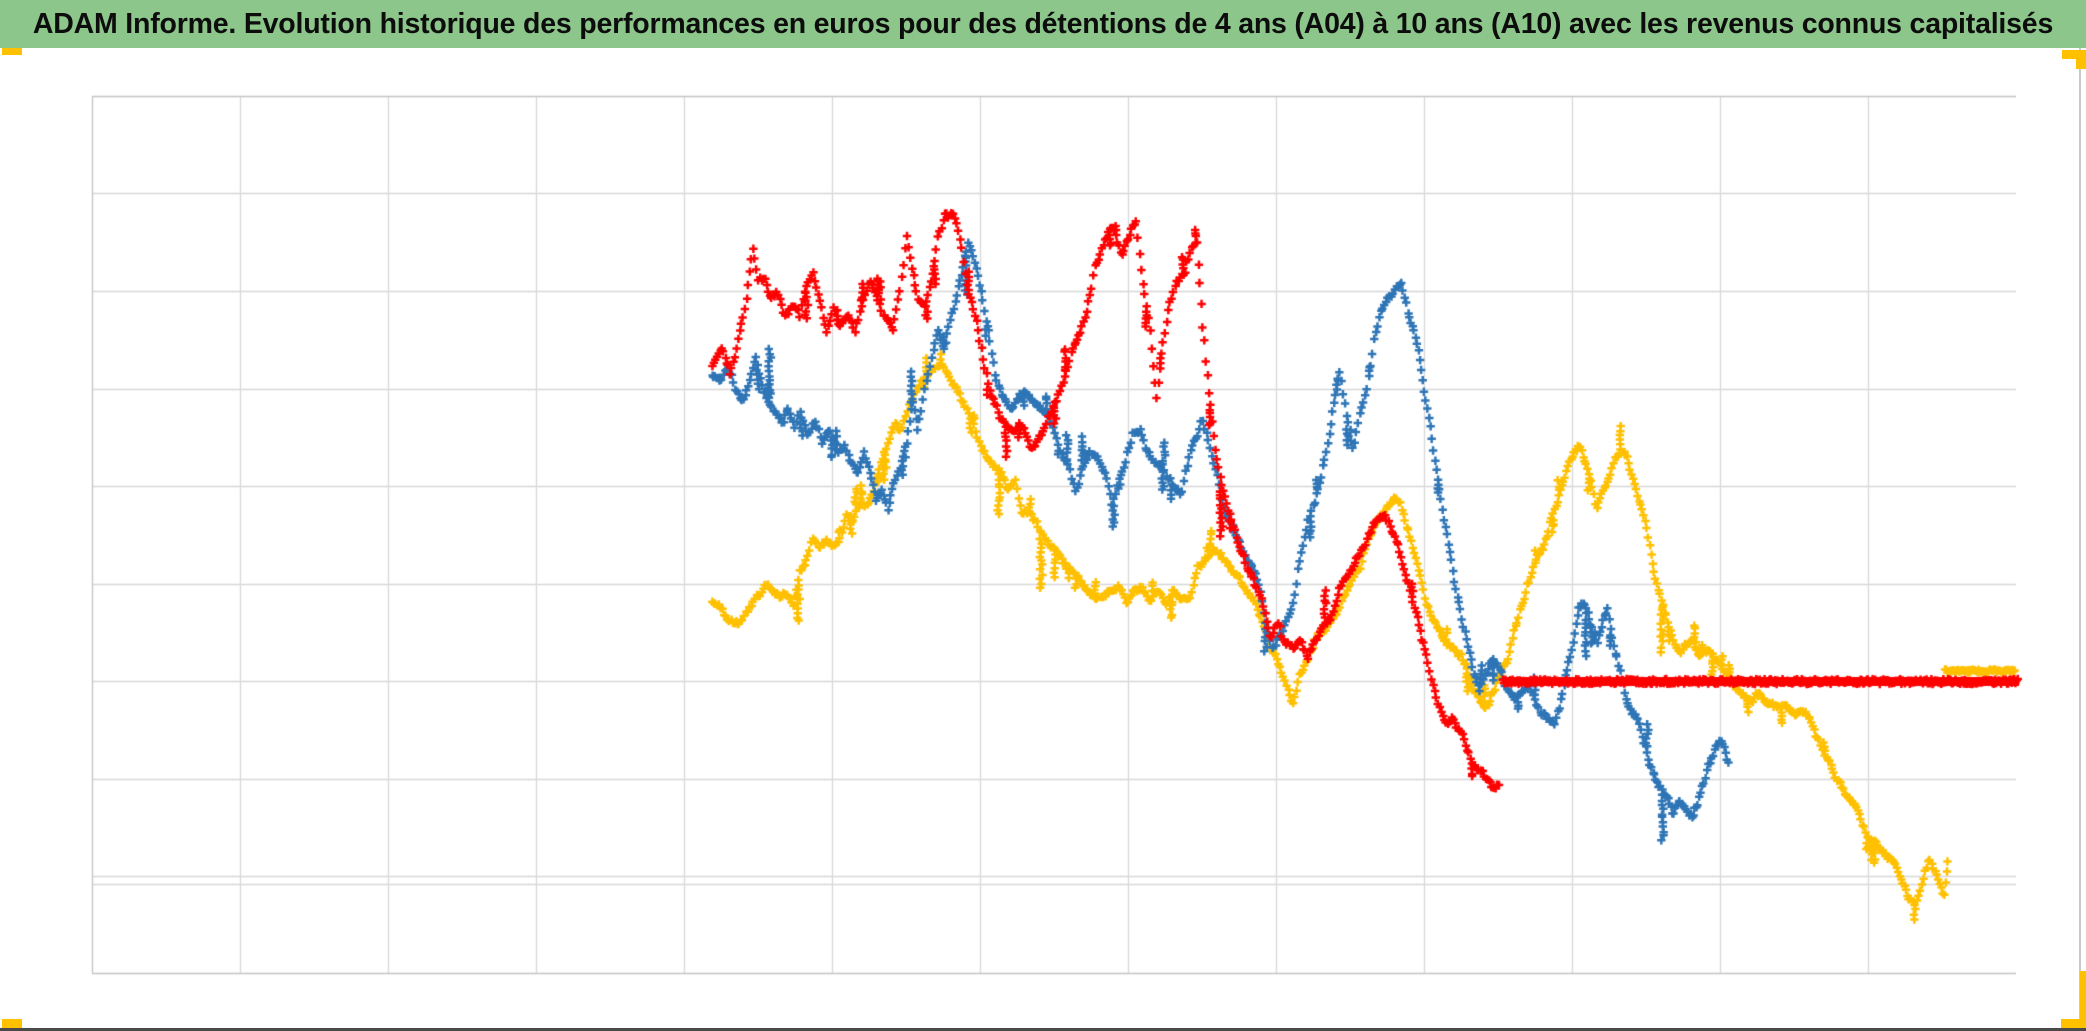 This screenshot has height=1031, width=2086. I want to click on bottom-edge-line, so click(1043, 1029).